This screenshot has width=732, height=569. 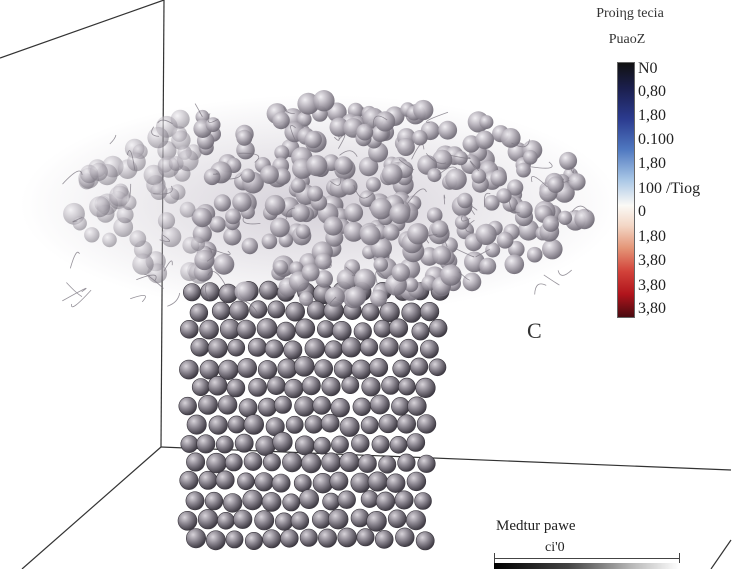 I want to click on scale-bar-tick-left, so click(x=494, y=558).